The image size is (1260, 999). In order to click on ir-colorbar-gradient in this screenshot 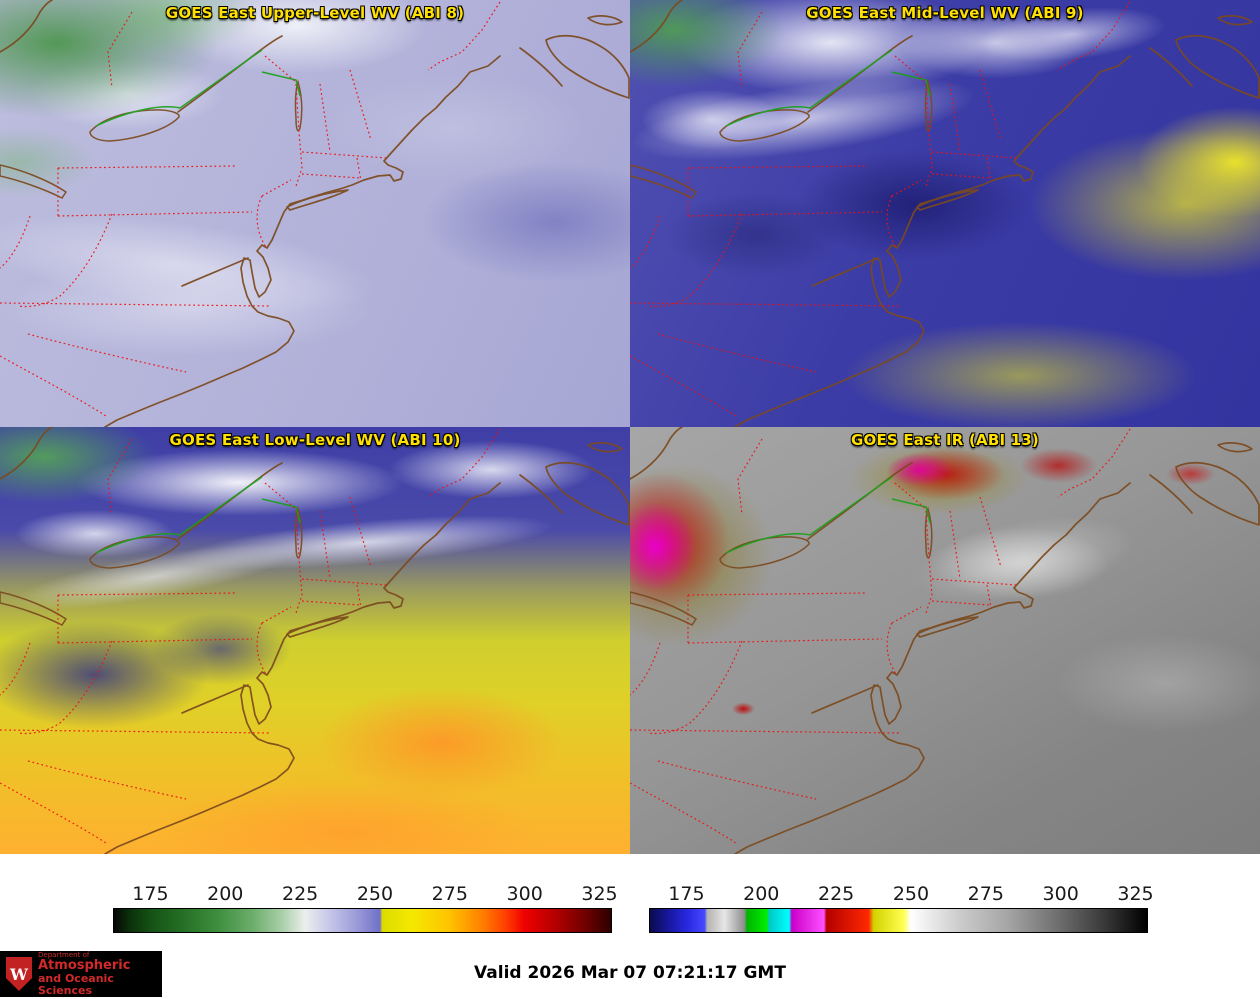, I will do `click(898, 920)`.